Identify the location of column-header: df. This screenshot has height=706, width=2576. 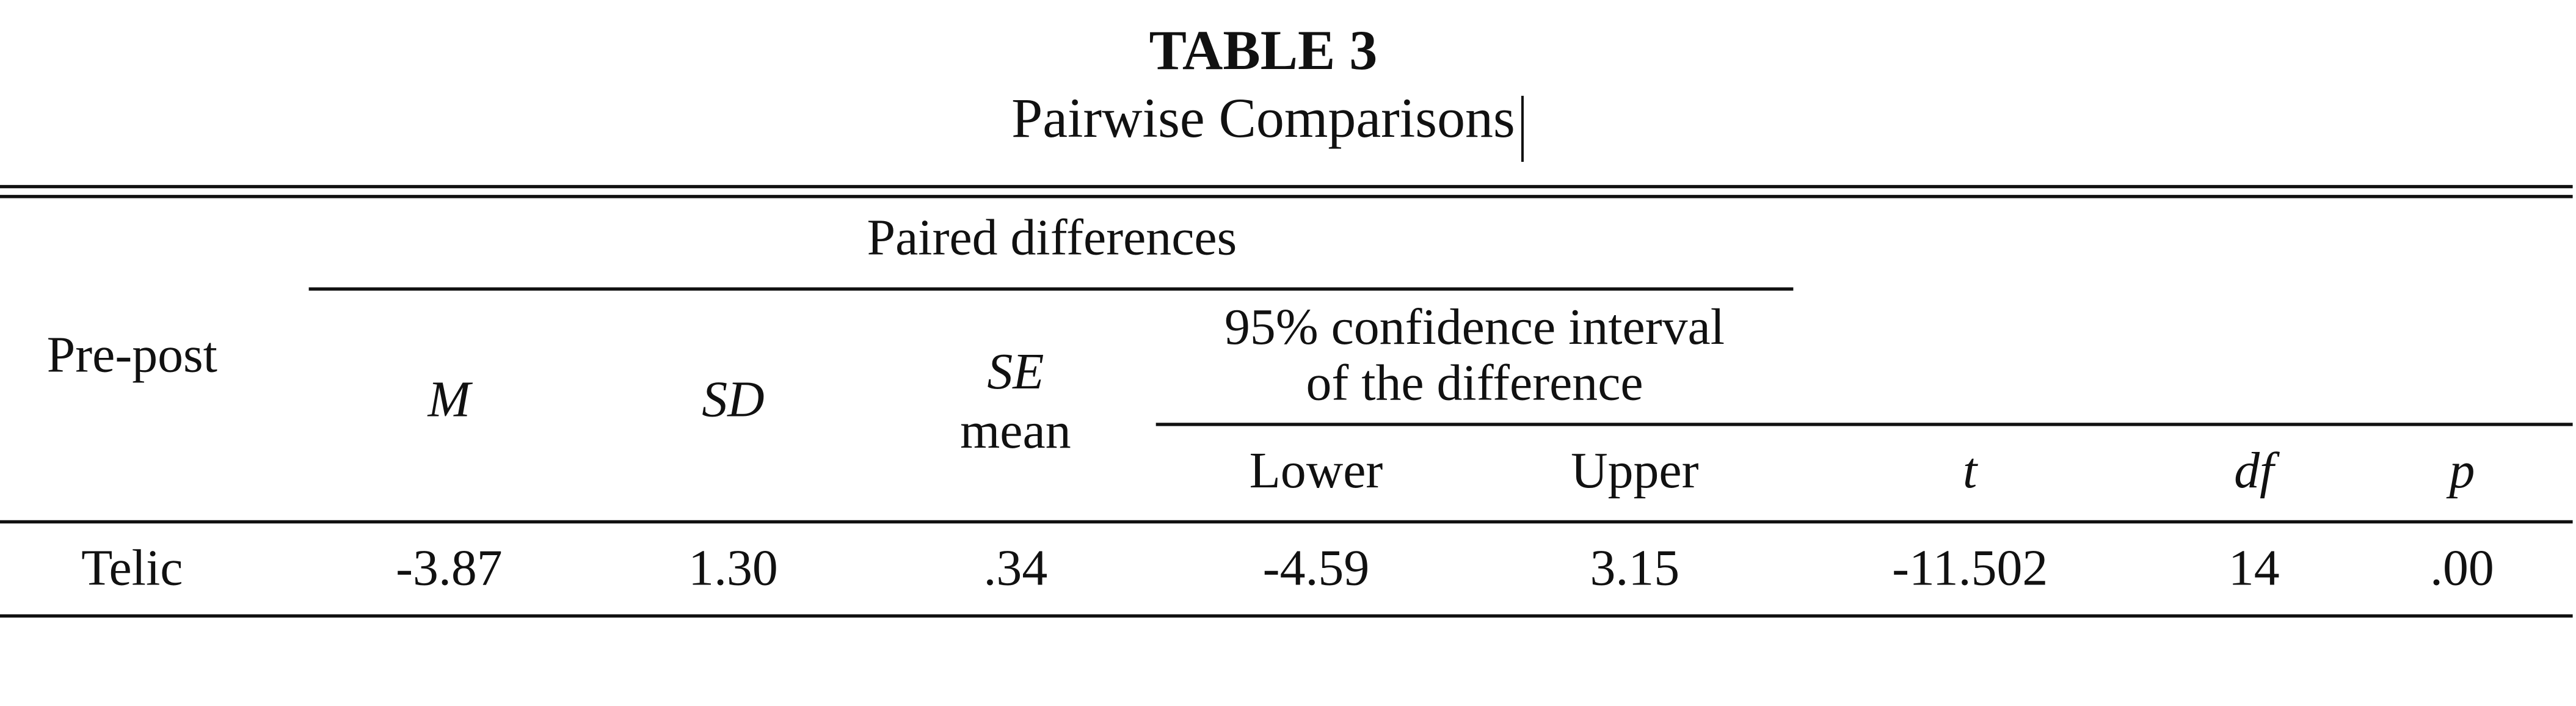
(2257, 470).